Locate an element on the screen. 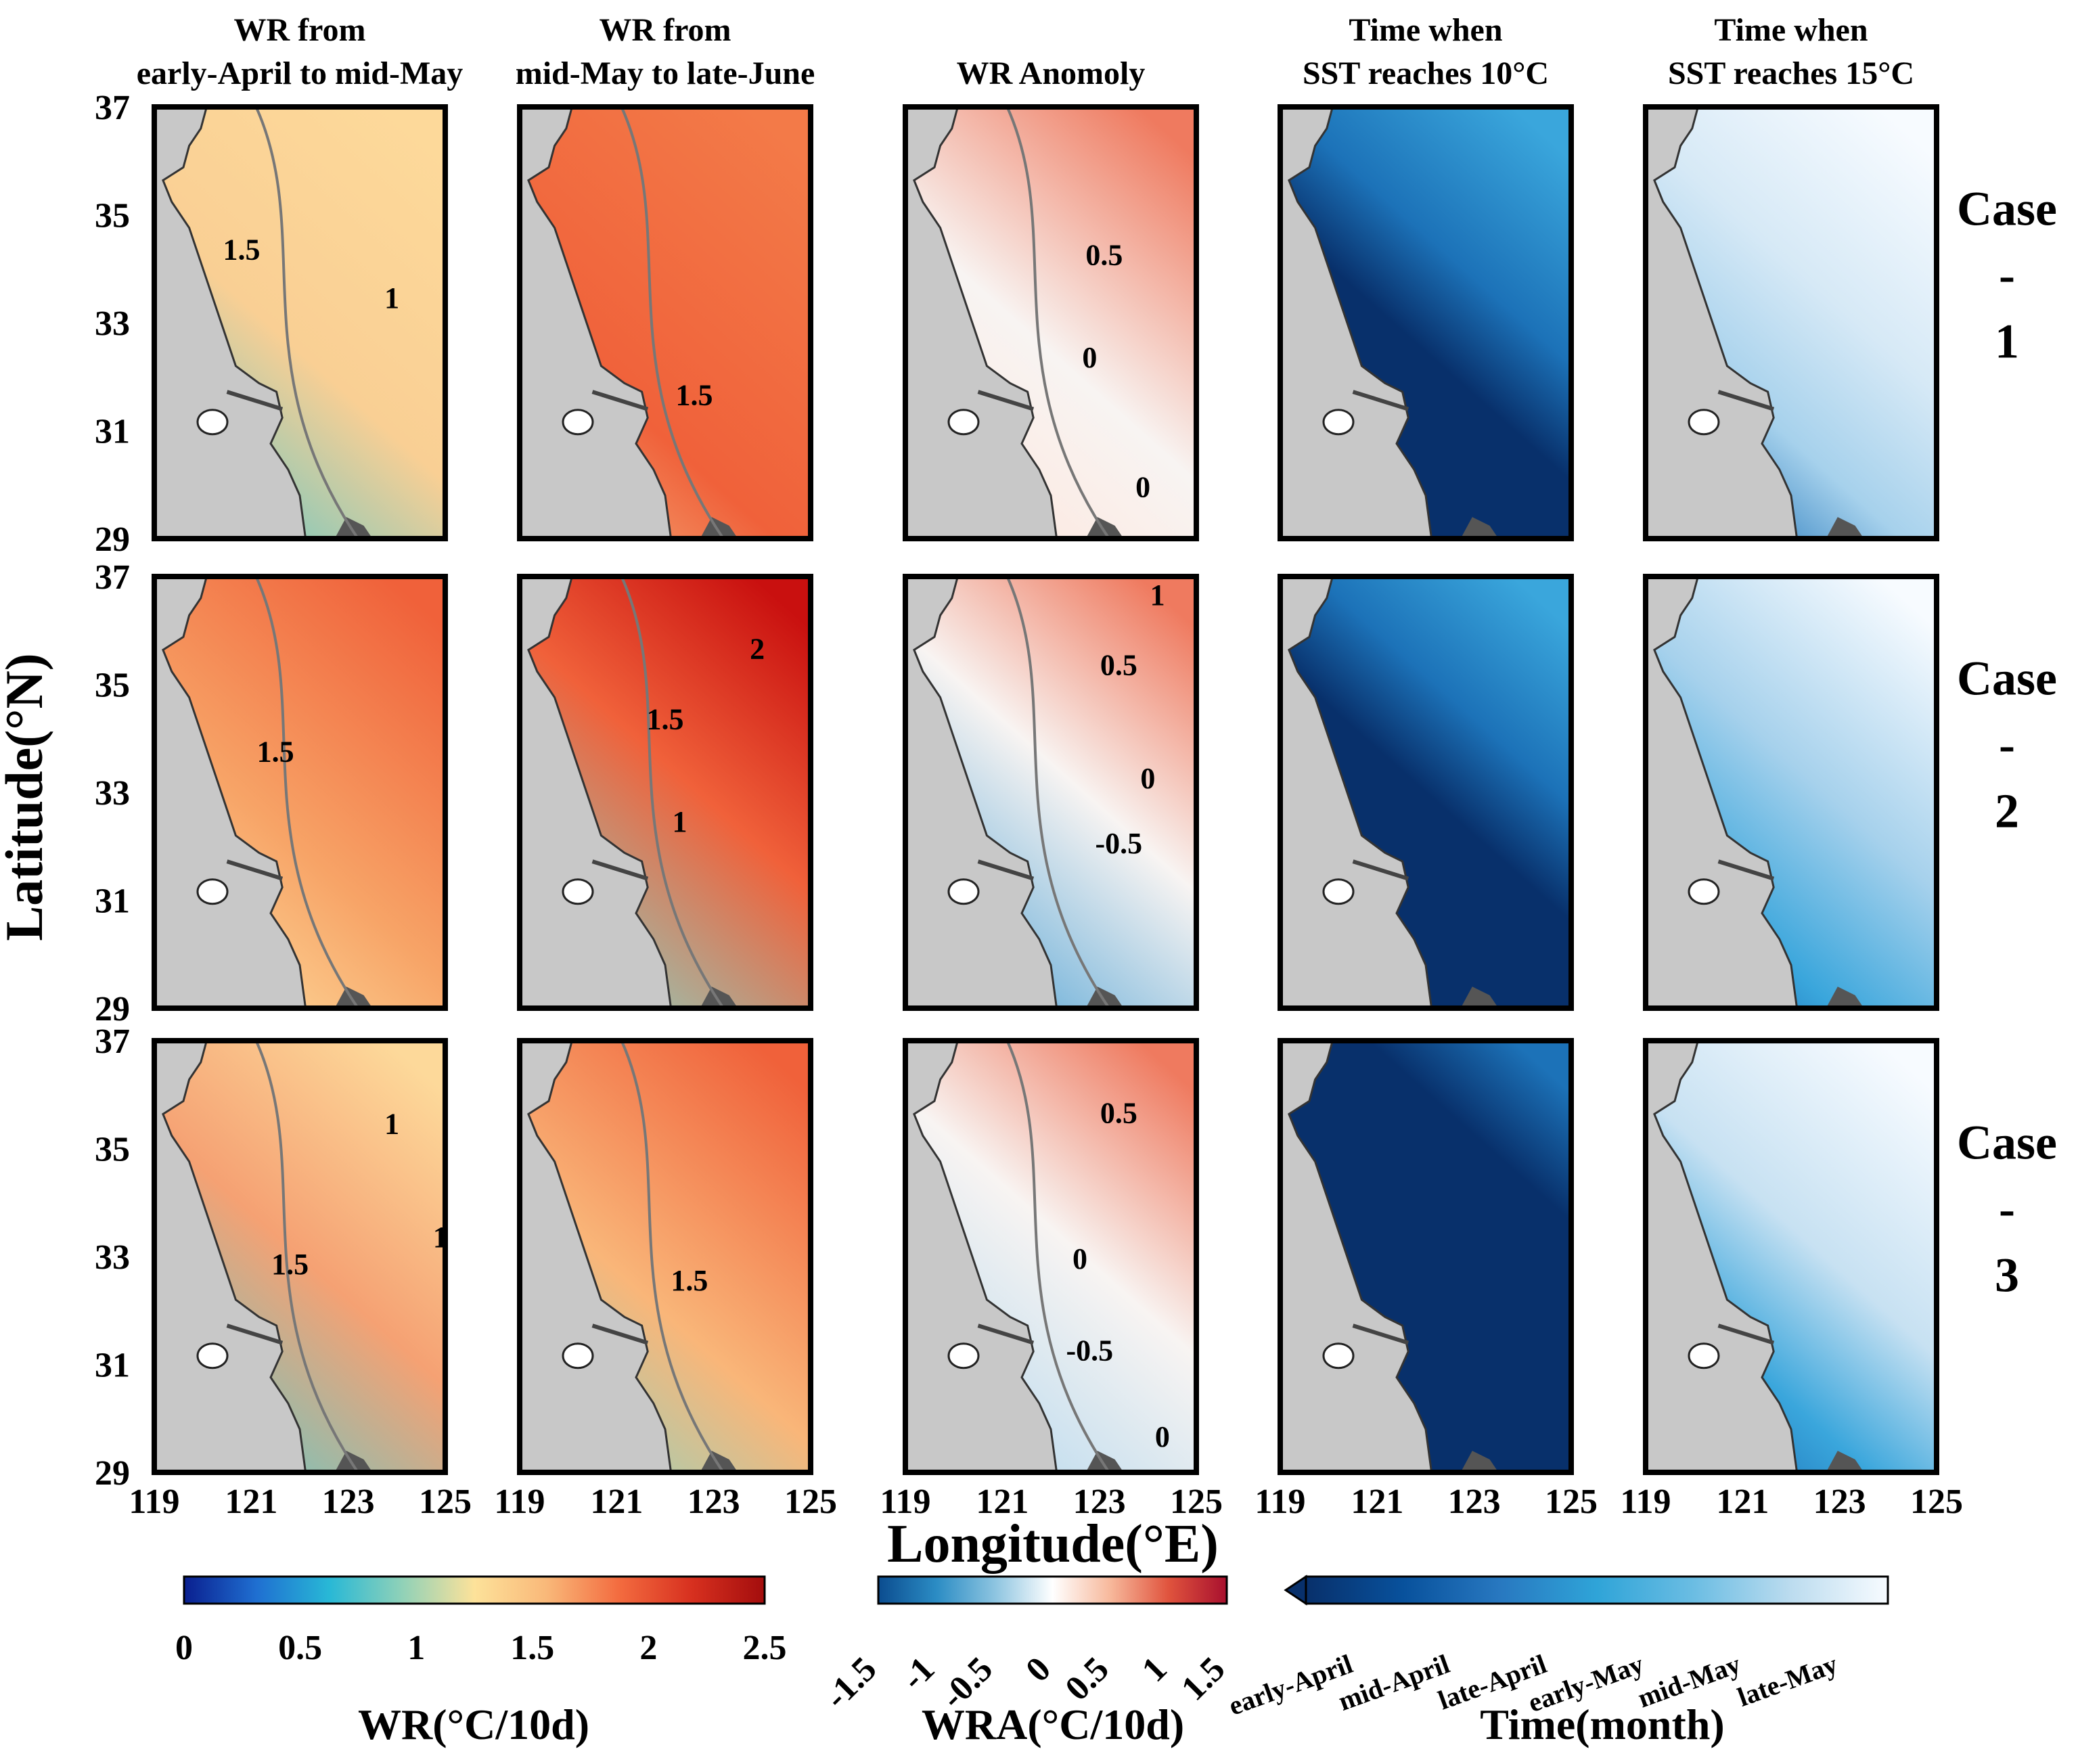  case-label-1: 1 is located at coordinates (2007, 341).